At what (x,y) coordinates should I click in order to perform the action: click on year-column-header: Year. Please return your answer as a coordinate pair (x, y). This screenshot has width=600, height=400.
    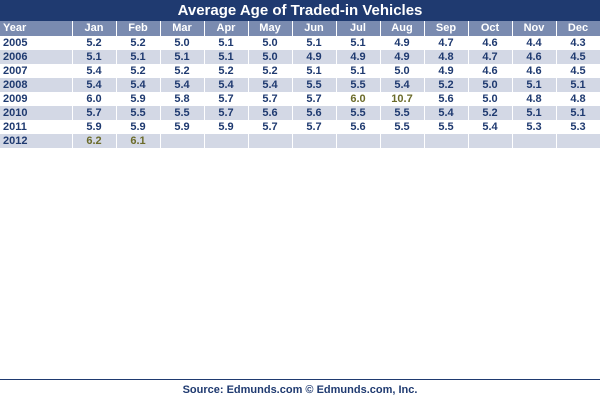
    Looking at the image, I should click on (36, 28).